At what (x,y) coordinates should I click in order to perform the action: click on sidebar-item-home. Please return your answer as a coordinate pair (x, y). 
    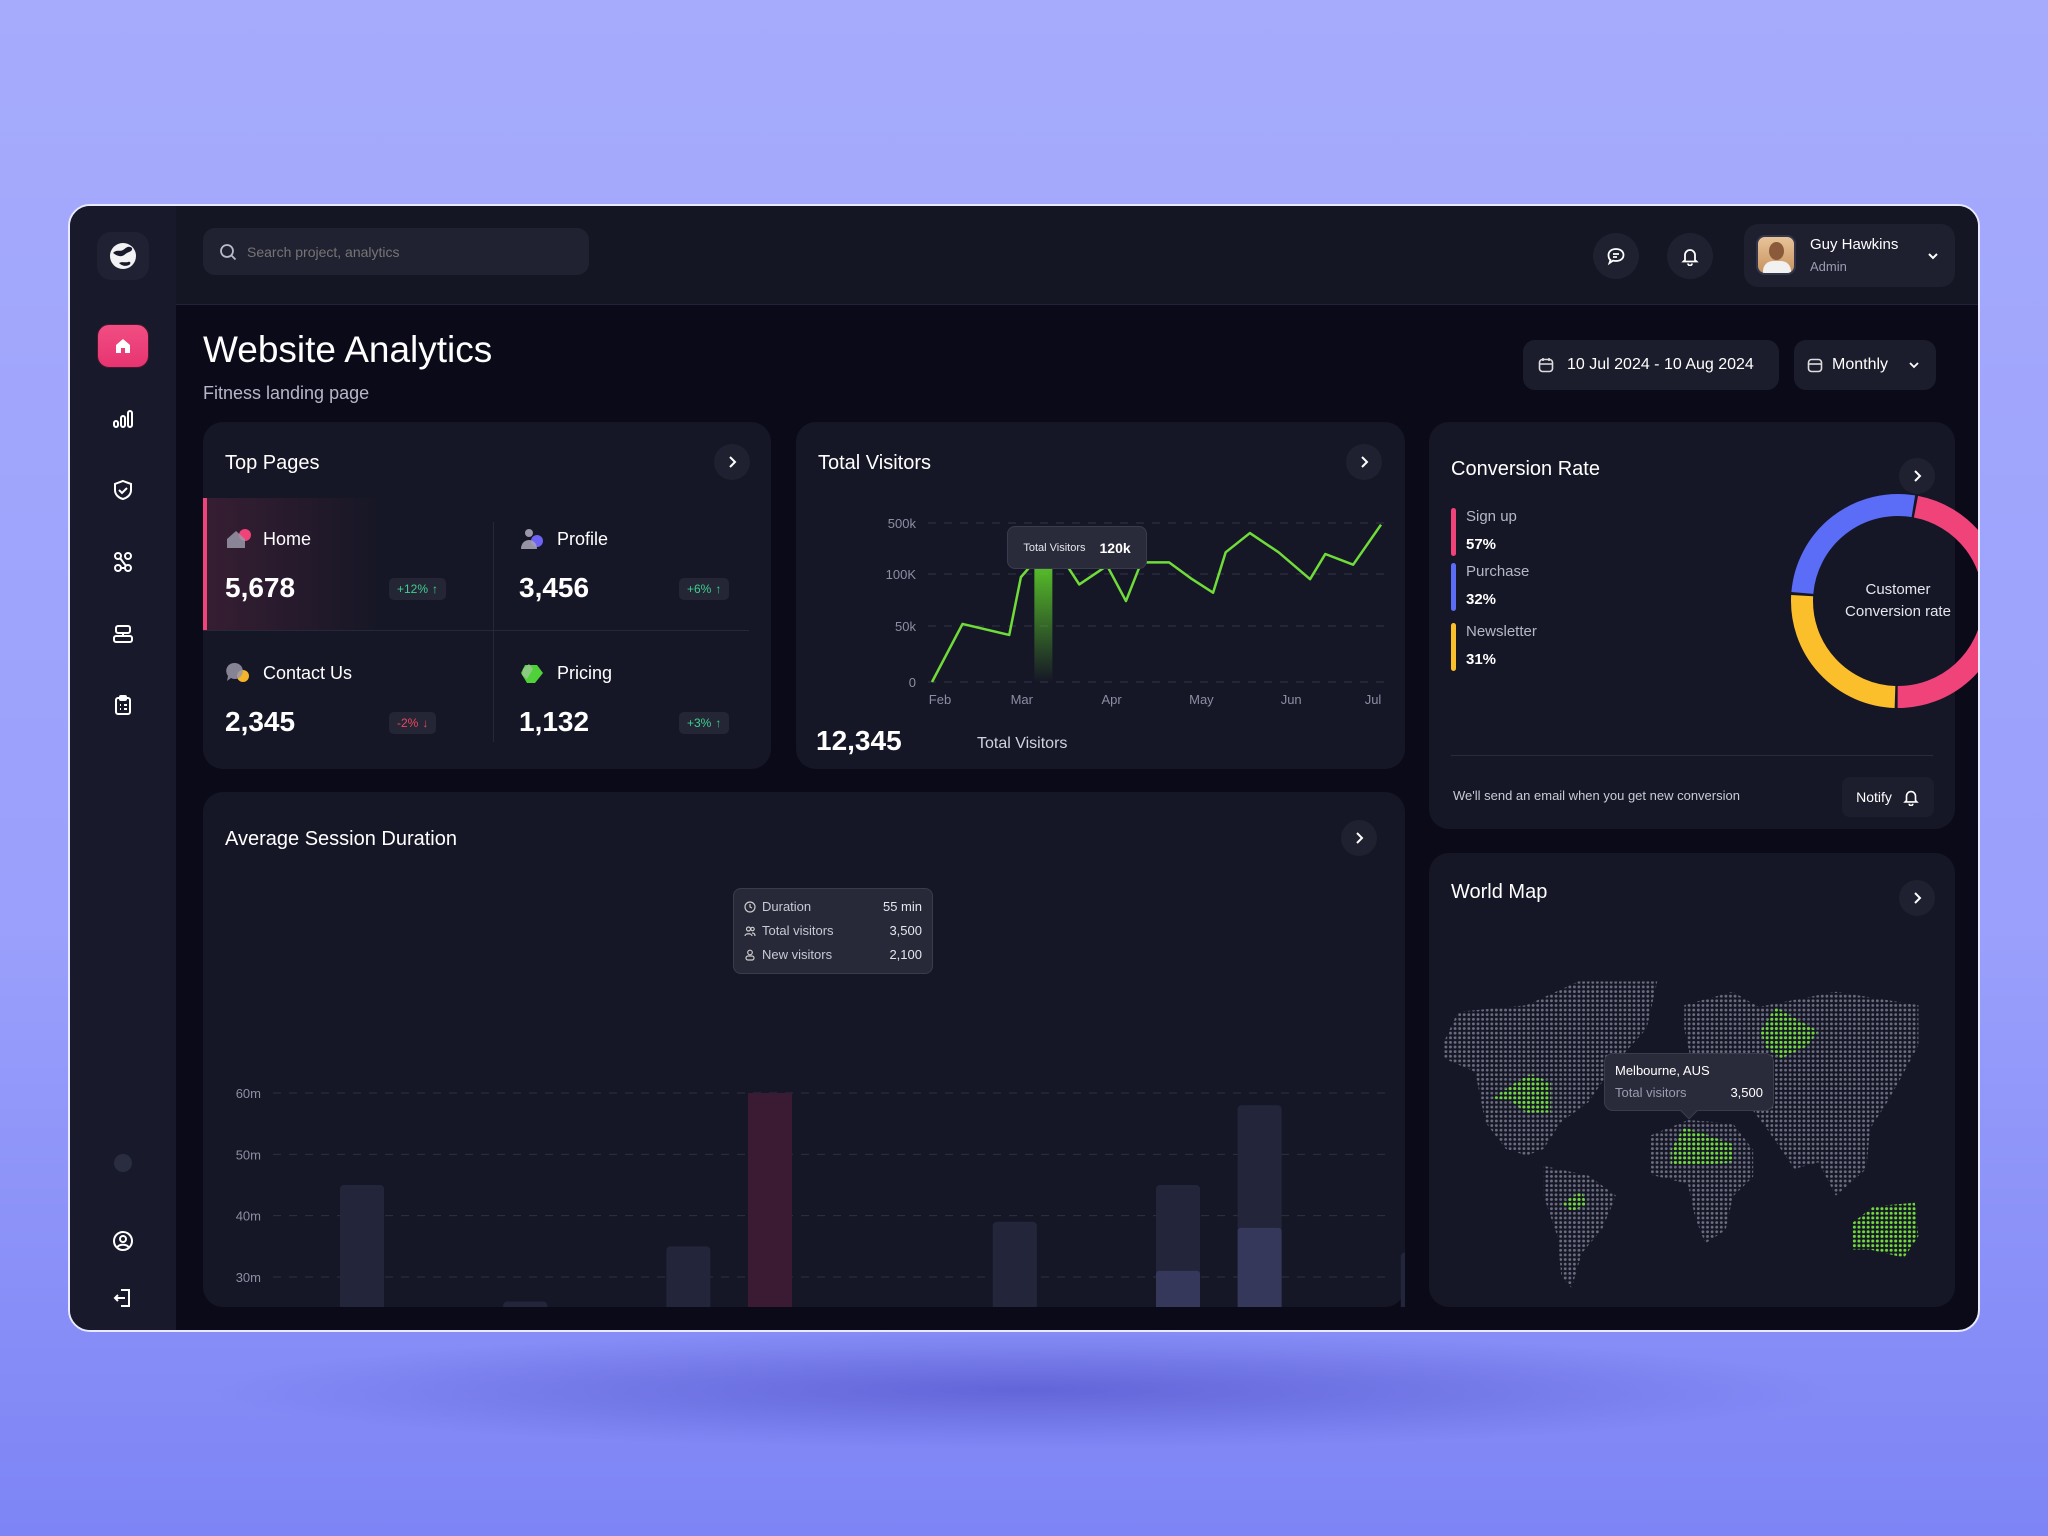
    Looking at the image, I should click on (123, 346).